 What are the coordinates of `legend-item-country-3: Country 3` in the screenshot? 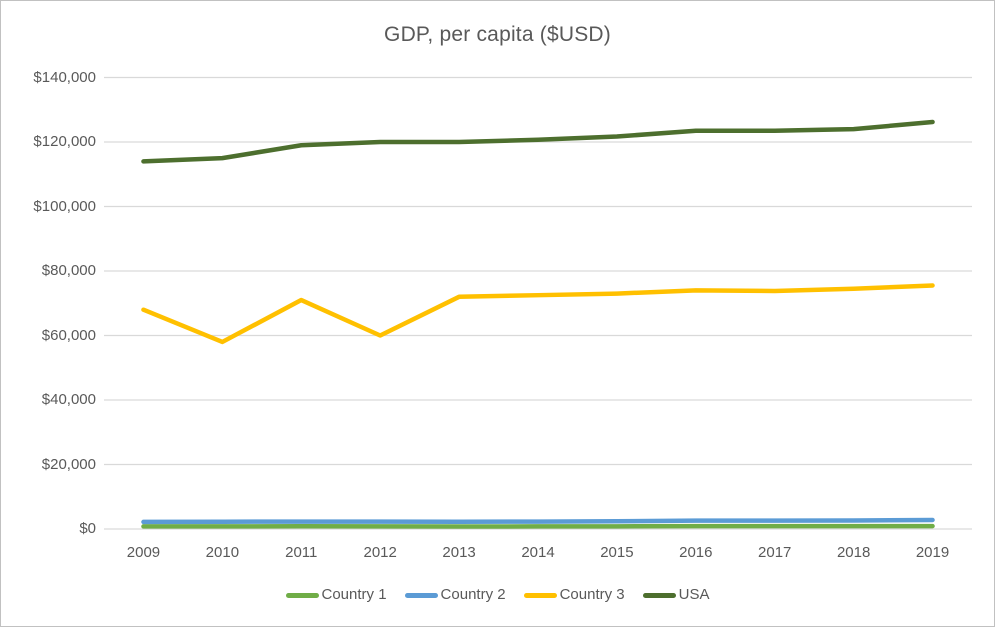 It's located at (574, 595).